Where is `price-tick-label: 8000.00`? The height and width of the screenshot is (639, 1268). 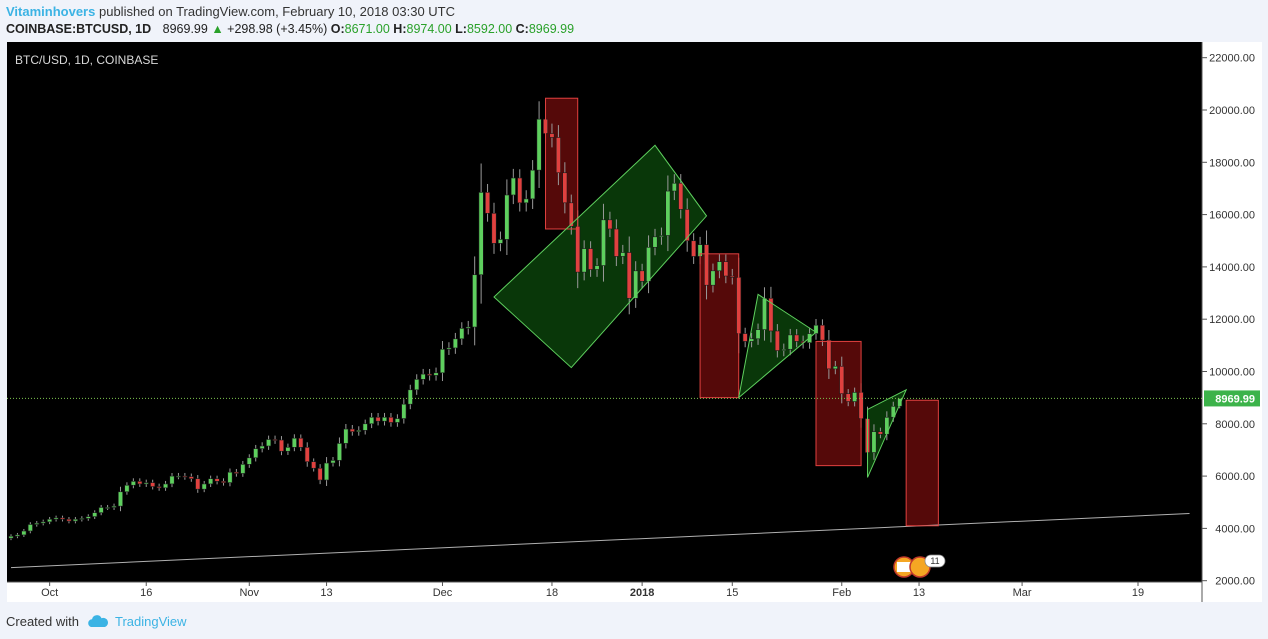 price-tick-label: 8000.00 is located at coordinates (1235, 425).